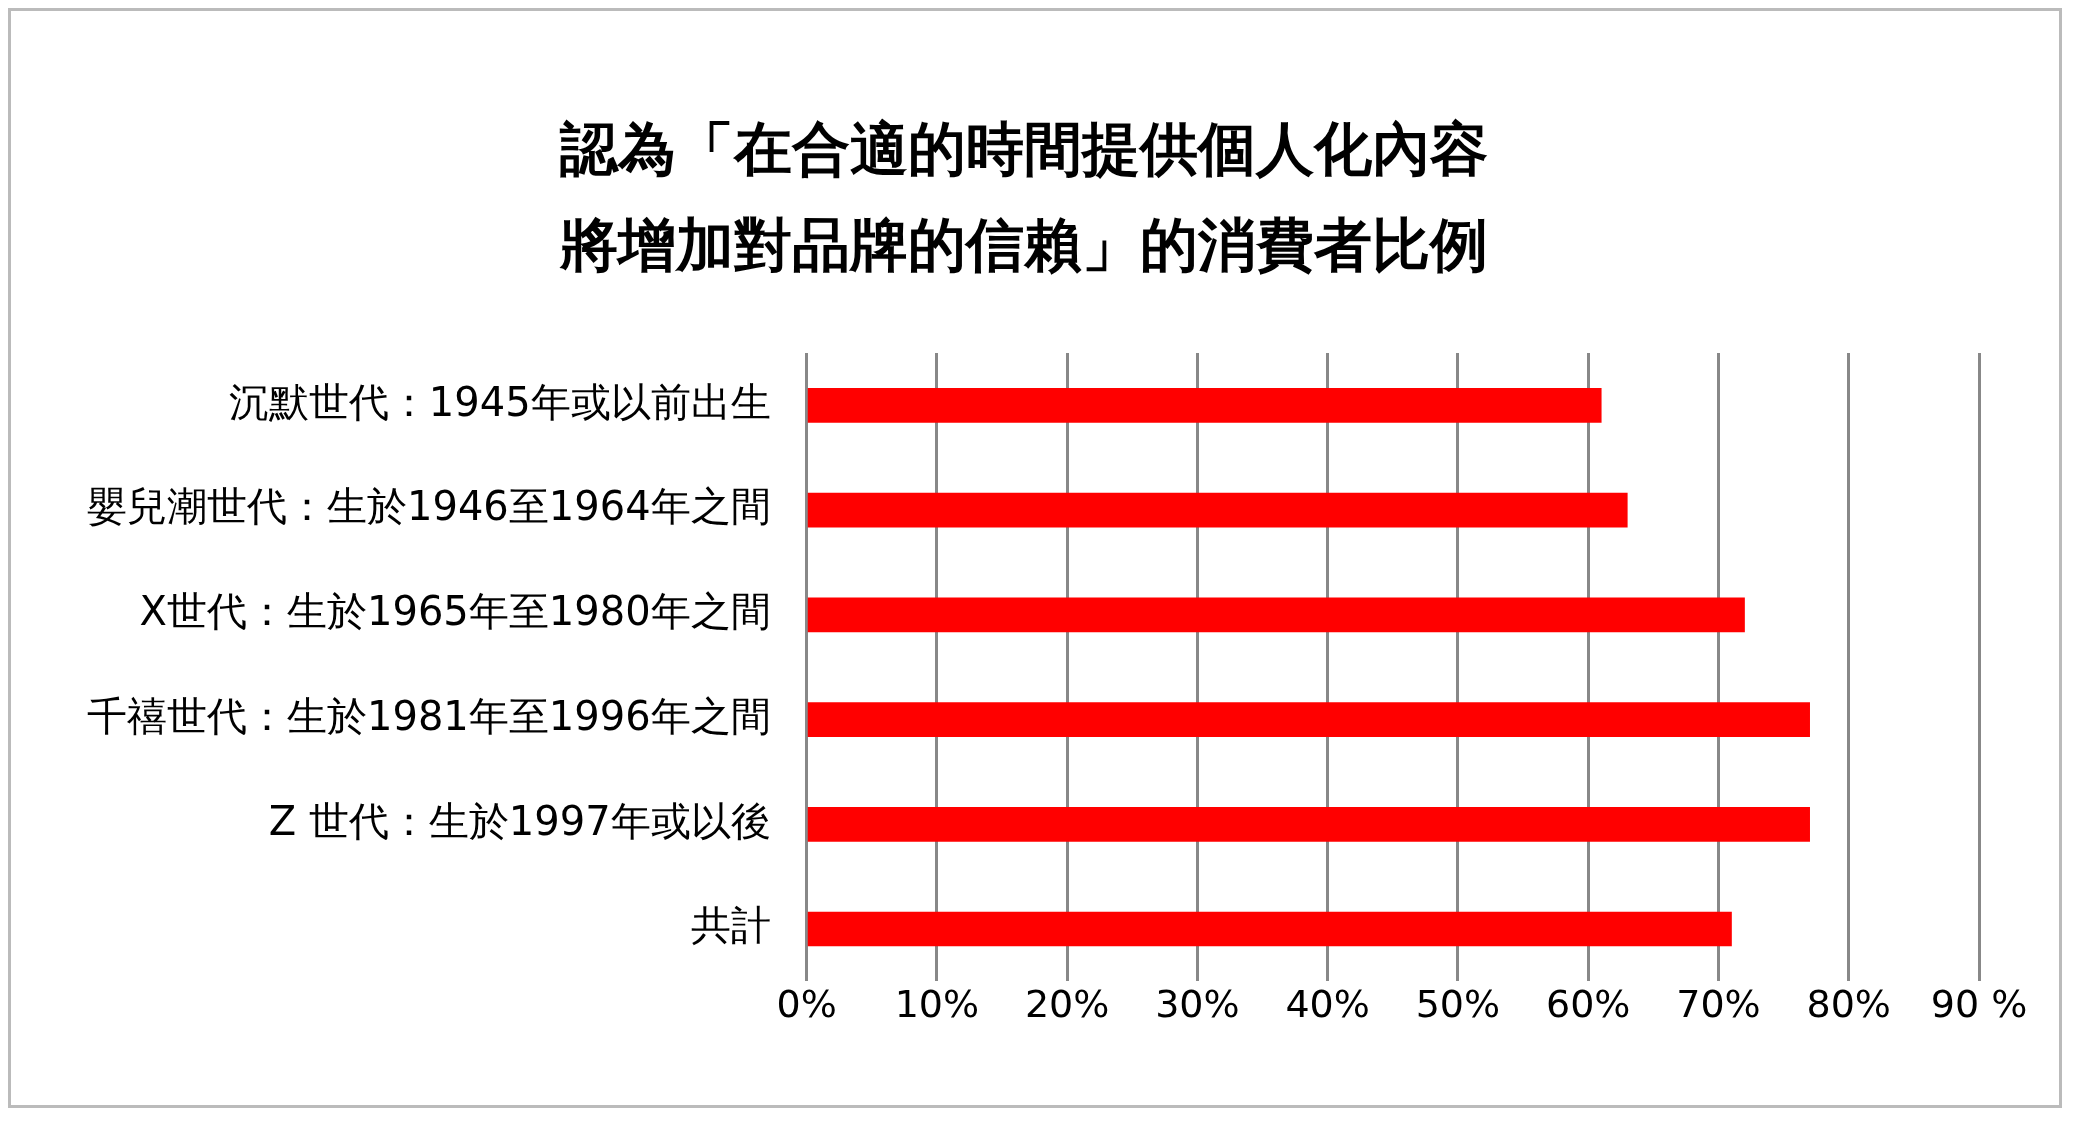 This screenshot has height=1125, width=2079. I want to click on y-tick-label: Z 世代：生於1997年或以後, so click(519, 820).